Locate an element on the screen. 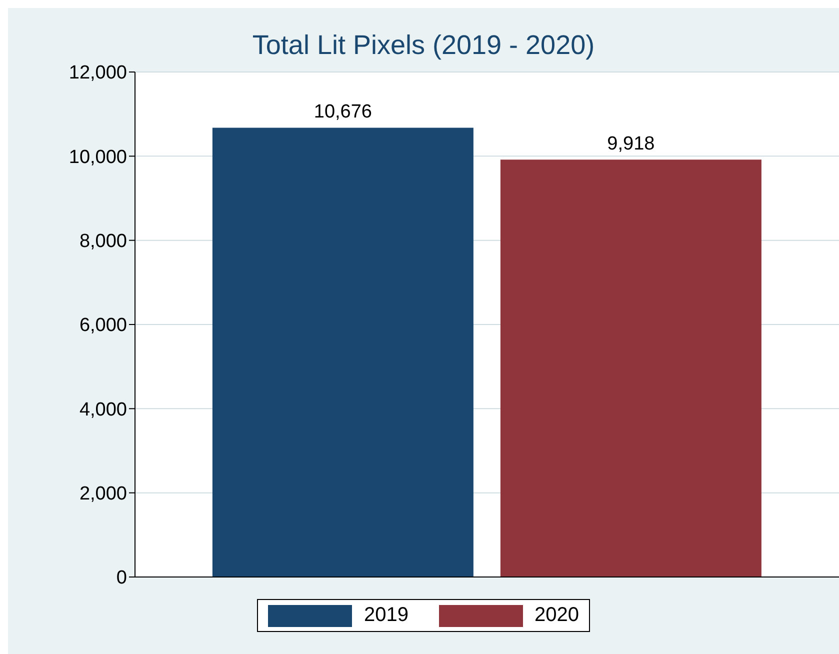 This screenshot has height=654, width=839. y-tick-label: 10,000 is located at coordinates (97, 157).